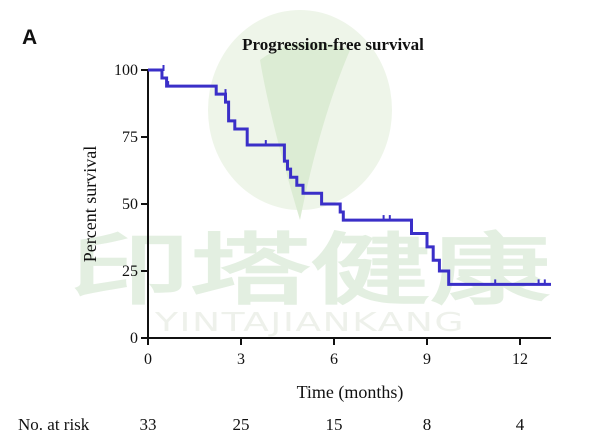  I want to click on risk-counts: 33 25 15 8 4, so click(332, 424).